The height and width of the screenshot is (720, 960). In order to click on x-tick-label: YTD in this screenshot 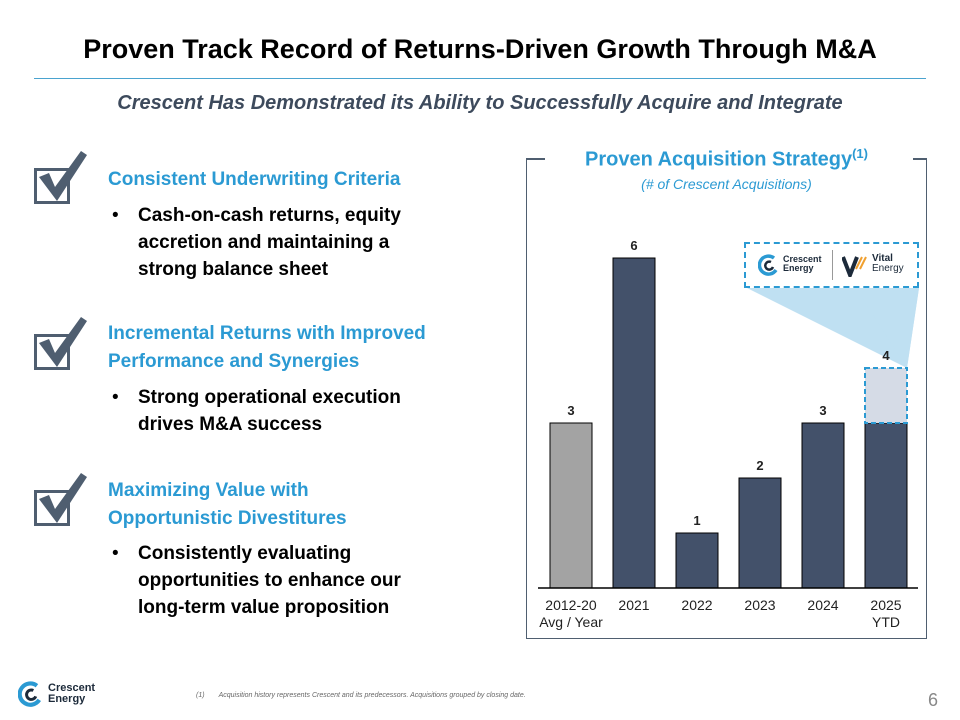, I will do `click(886, 622)`.